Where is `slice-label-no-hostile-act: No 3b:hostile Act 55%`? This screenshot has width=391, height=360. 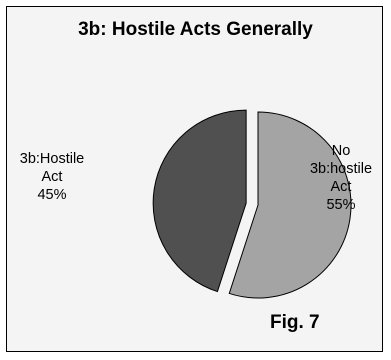
slice-label-no-hostile-act: No 3b:hostile Act 55% is located at coordinates (341, 178).